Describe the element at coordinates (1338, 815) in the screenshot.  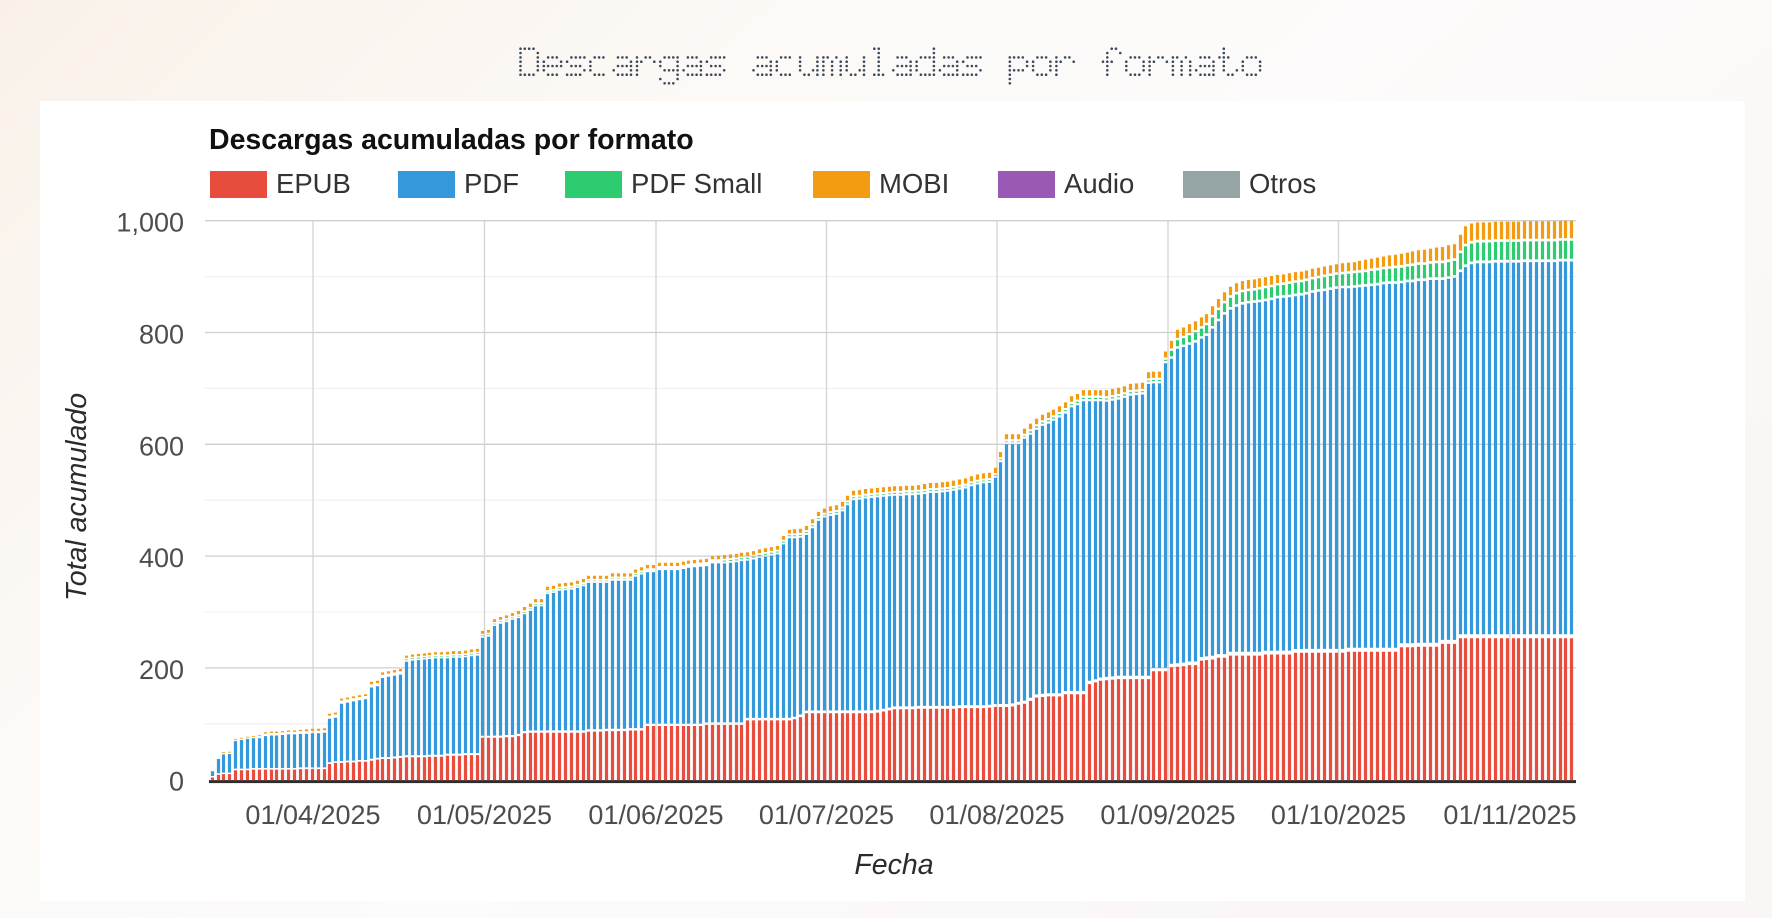
I see `svg-text: 01/10/2025` at that location.